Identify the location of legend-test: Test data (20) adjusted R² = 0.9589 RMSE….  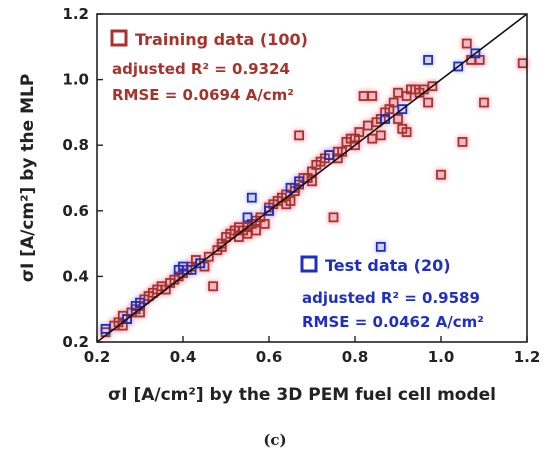
(392, 293).